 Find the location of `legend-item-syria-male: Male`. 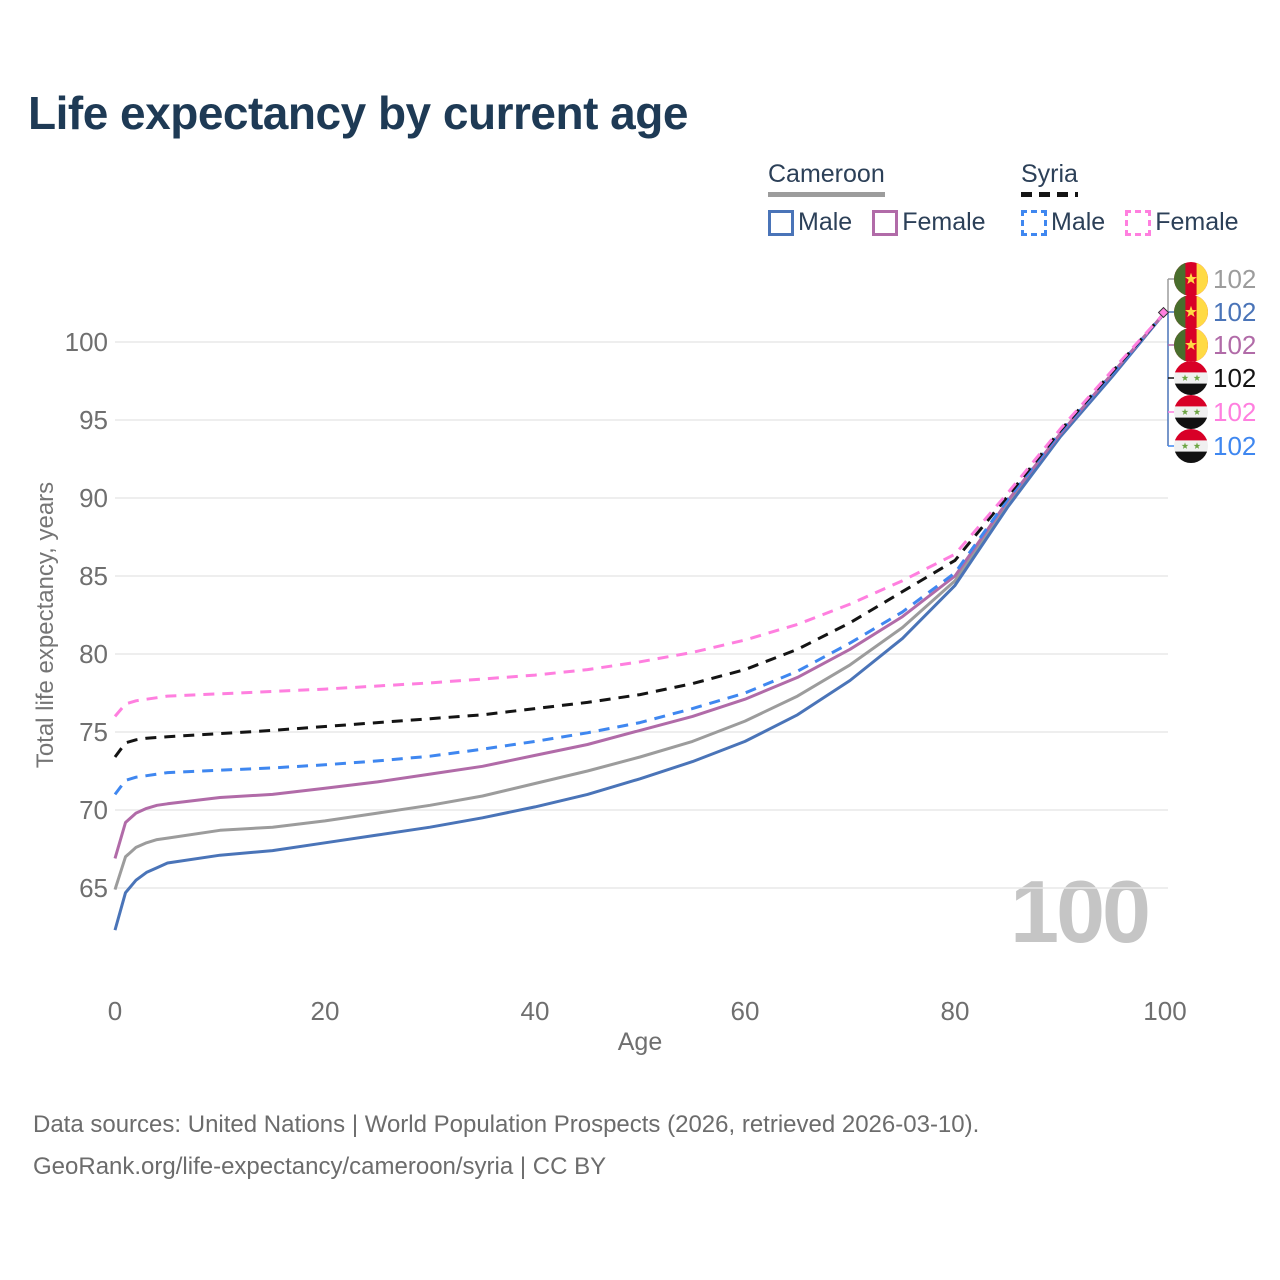

legend-item-syria-male: Male is located at coordinates (1063, 222).